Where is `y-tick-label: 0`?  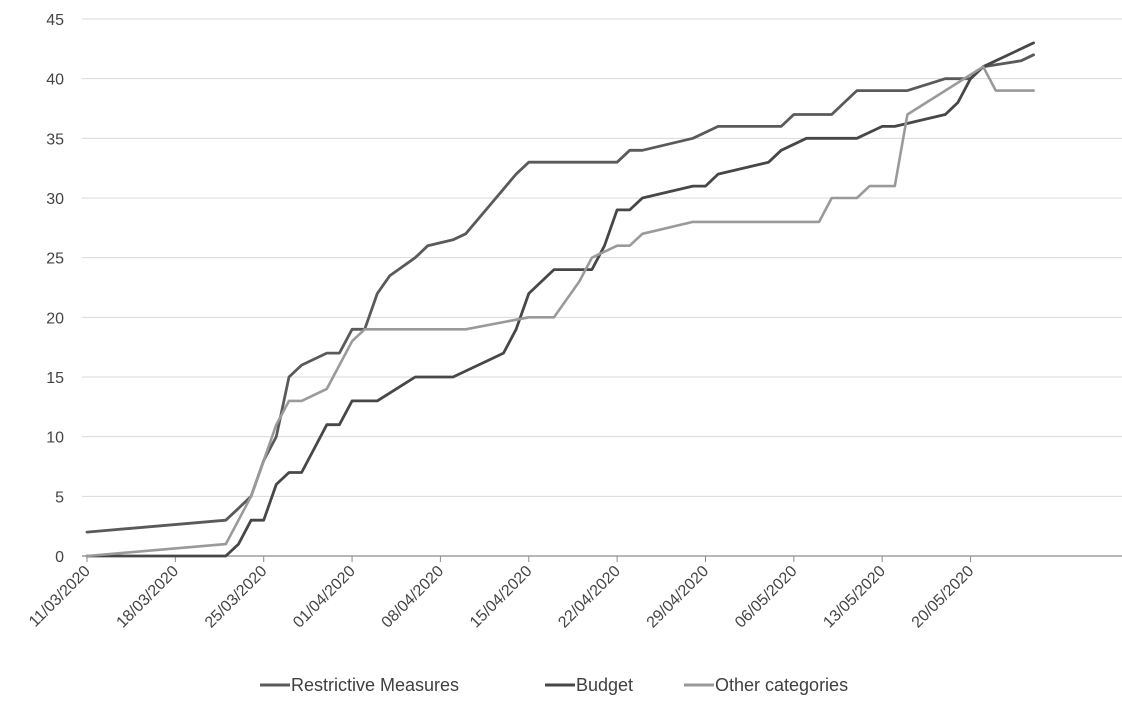
y-tick-label: 0 is located at coordinates (59, 557).